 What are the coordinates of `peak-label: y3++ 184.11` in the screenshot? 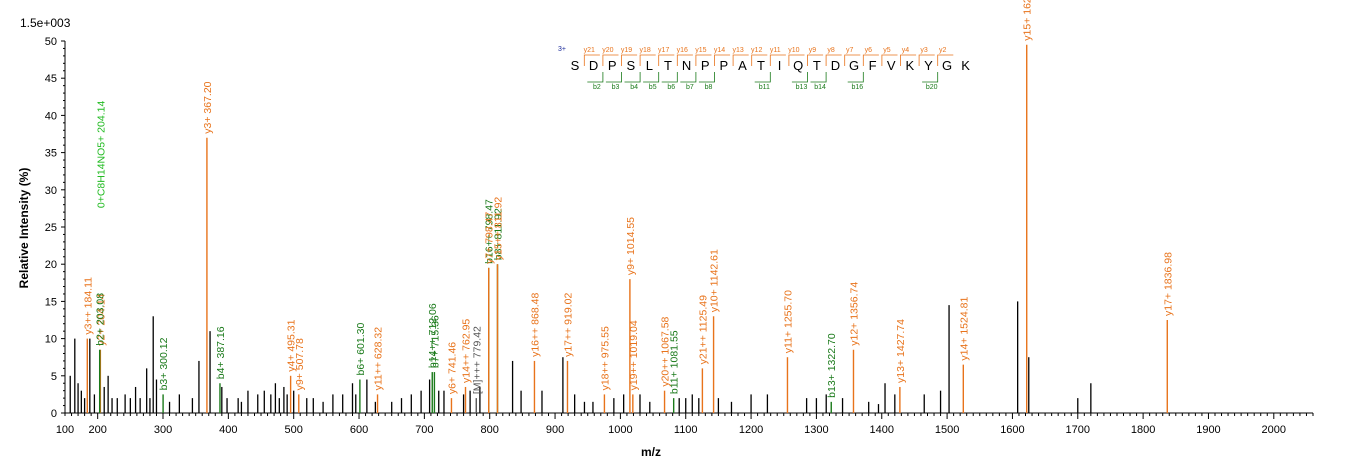 It's located at (88, 306).